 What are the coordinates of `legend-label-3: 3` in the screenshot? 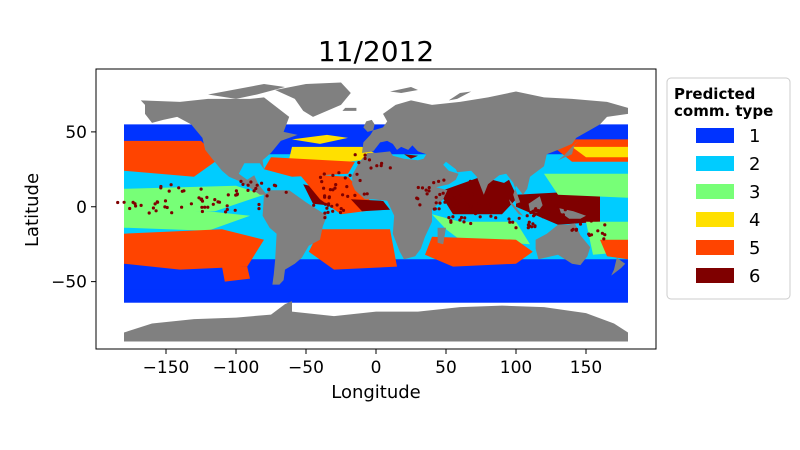 It's located at (754, 192).